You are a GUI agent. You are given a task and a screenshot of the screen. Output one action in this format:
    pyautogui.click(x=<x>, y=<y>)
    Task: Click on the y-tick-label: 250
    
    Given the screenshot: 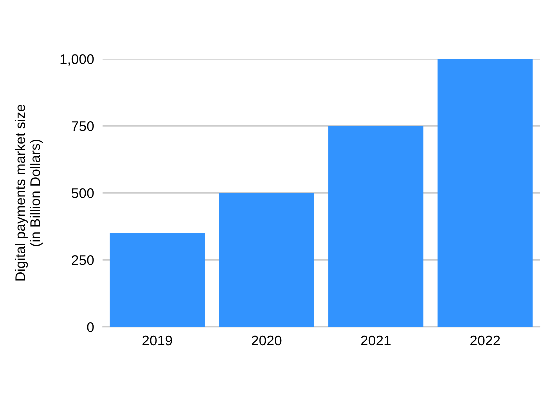 What is the action you would take?
    pyautogui.click(x=83, y=260)
    